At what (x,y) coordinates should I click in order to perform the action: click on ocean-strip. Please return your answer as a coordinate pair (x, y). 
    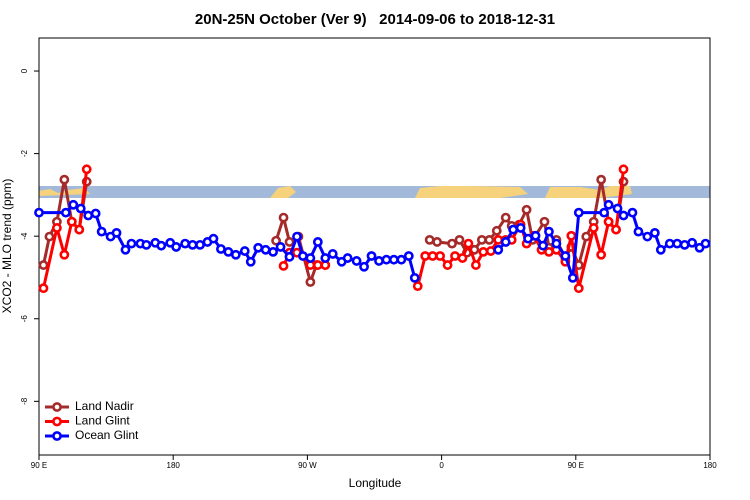
    Looking at the image, I should click on (374, 192).